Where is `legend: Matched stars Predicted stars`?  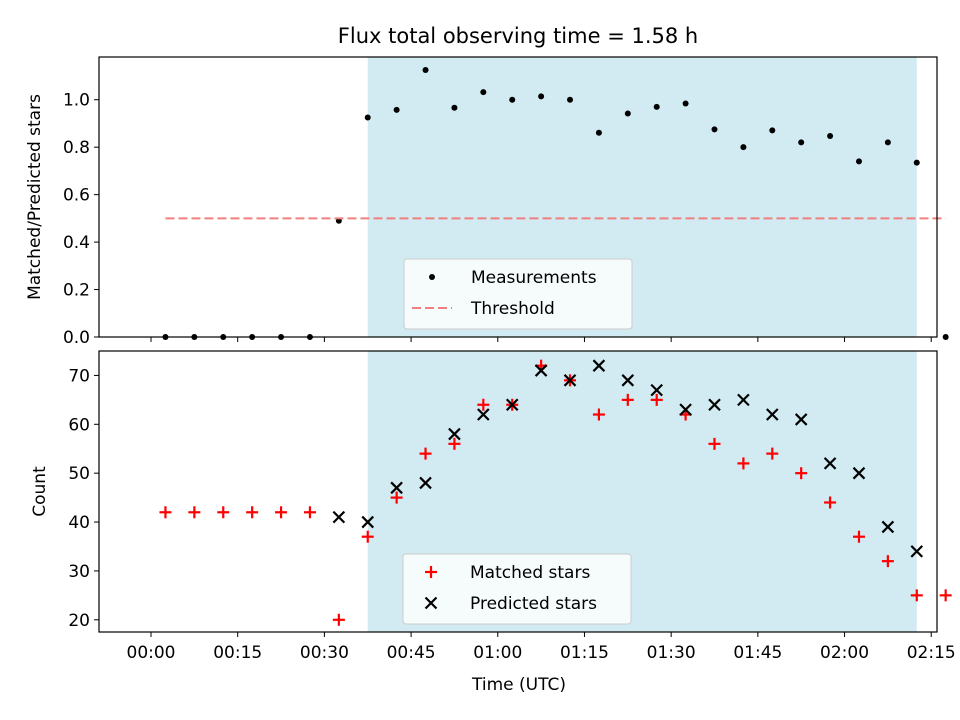
legend: Matched stars Predicted stars is located at coordinates (517, 589).